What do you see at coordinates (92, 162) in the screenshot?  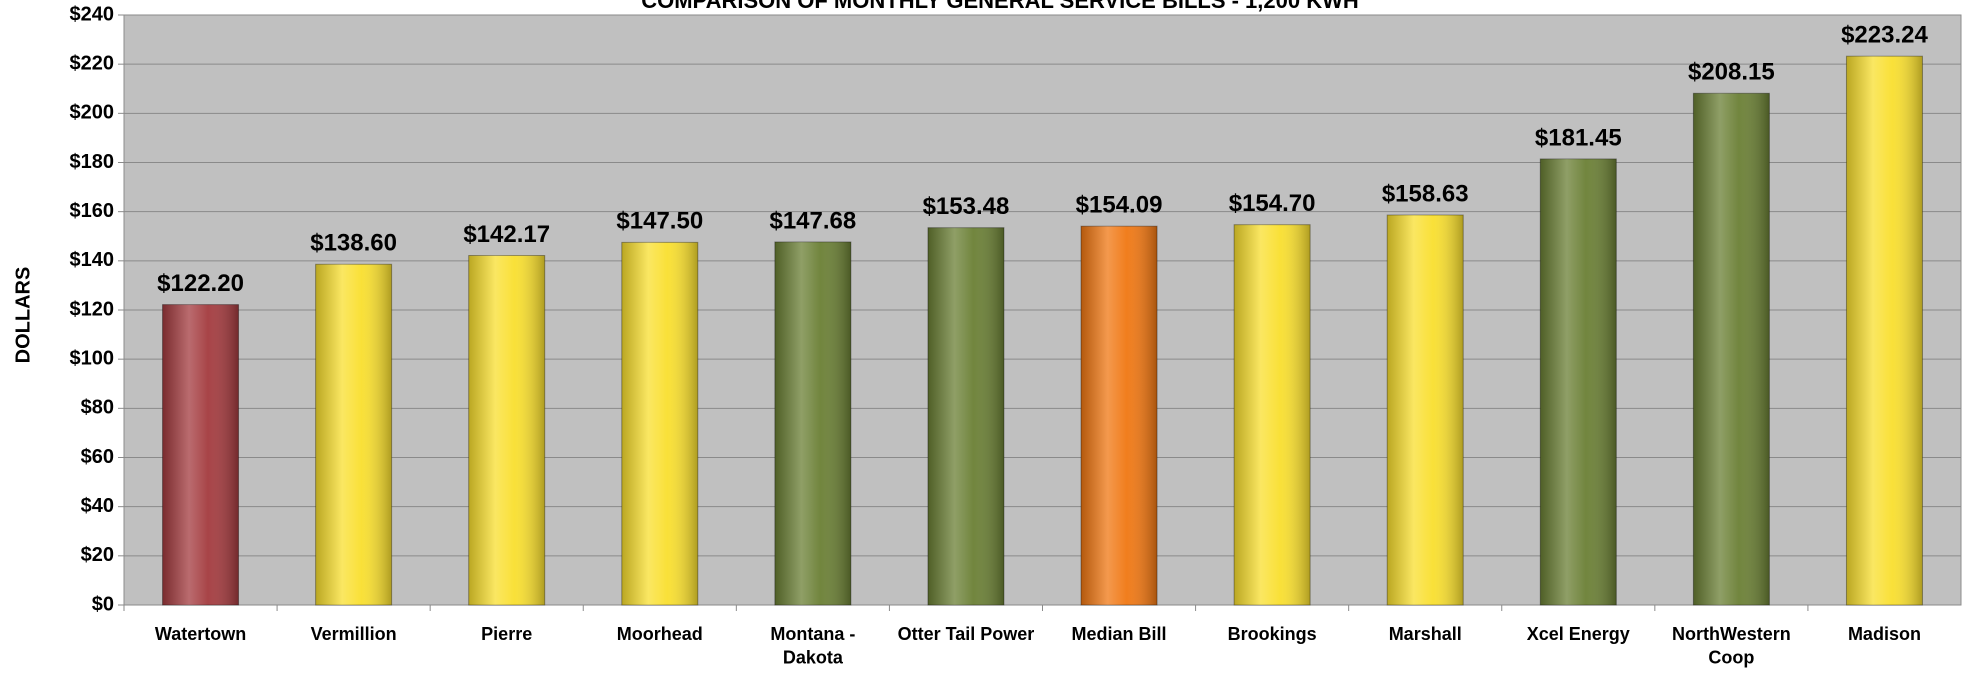 I see `y-tick-label: $180` at bounding box center [92, 162].